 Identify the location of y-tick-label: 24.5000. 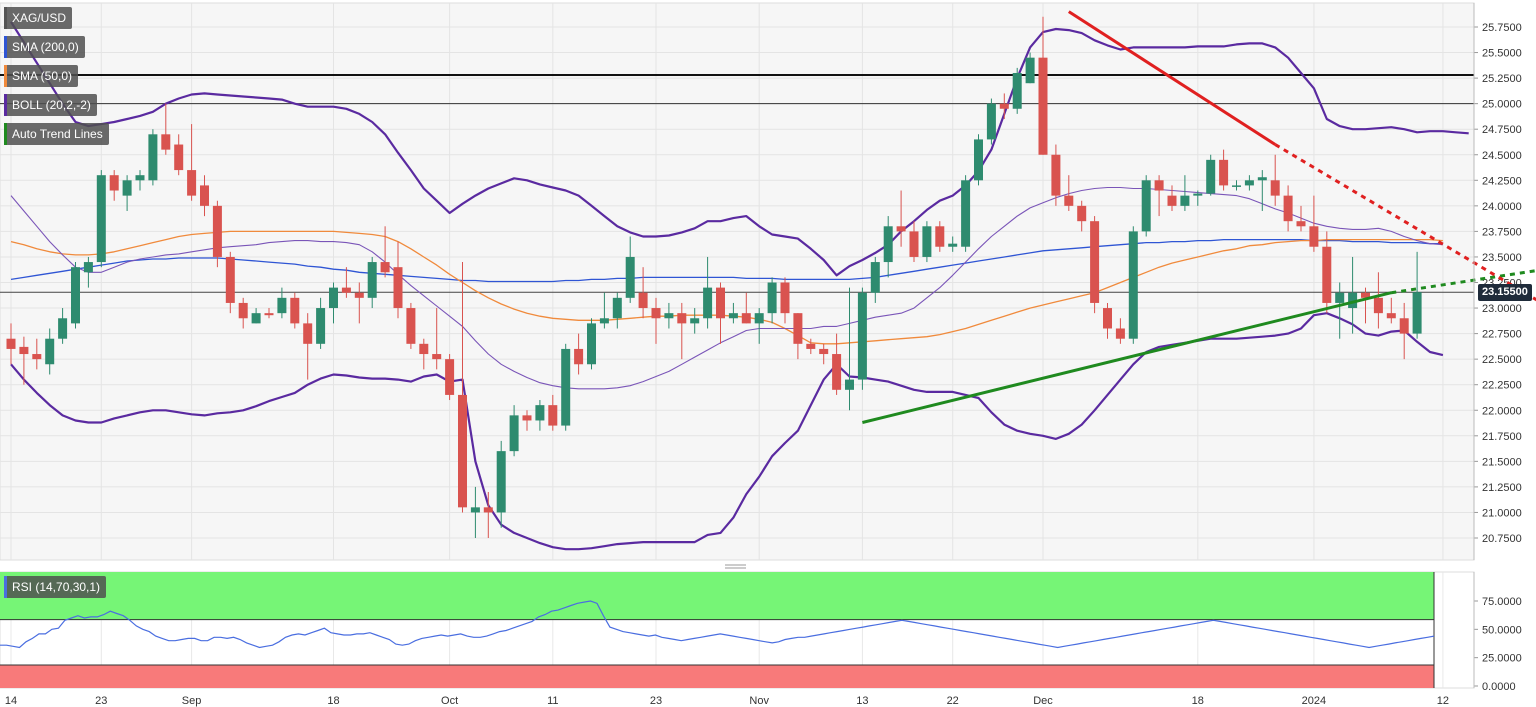
(1502, 156).